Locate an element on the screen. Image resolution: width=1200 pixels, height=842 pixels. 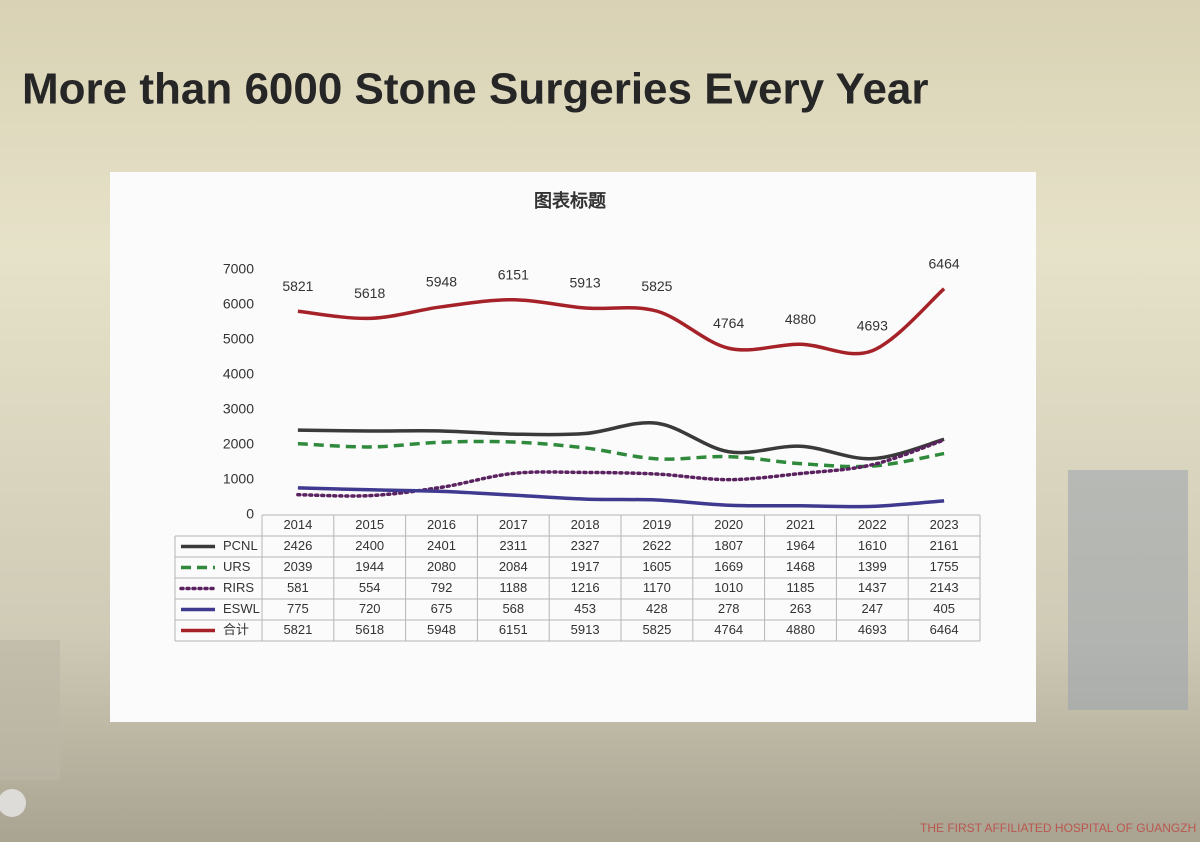
table-cell: 4693 is located at coordinates (872, 629).